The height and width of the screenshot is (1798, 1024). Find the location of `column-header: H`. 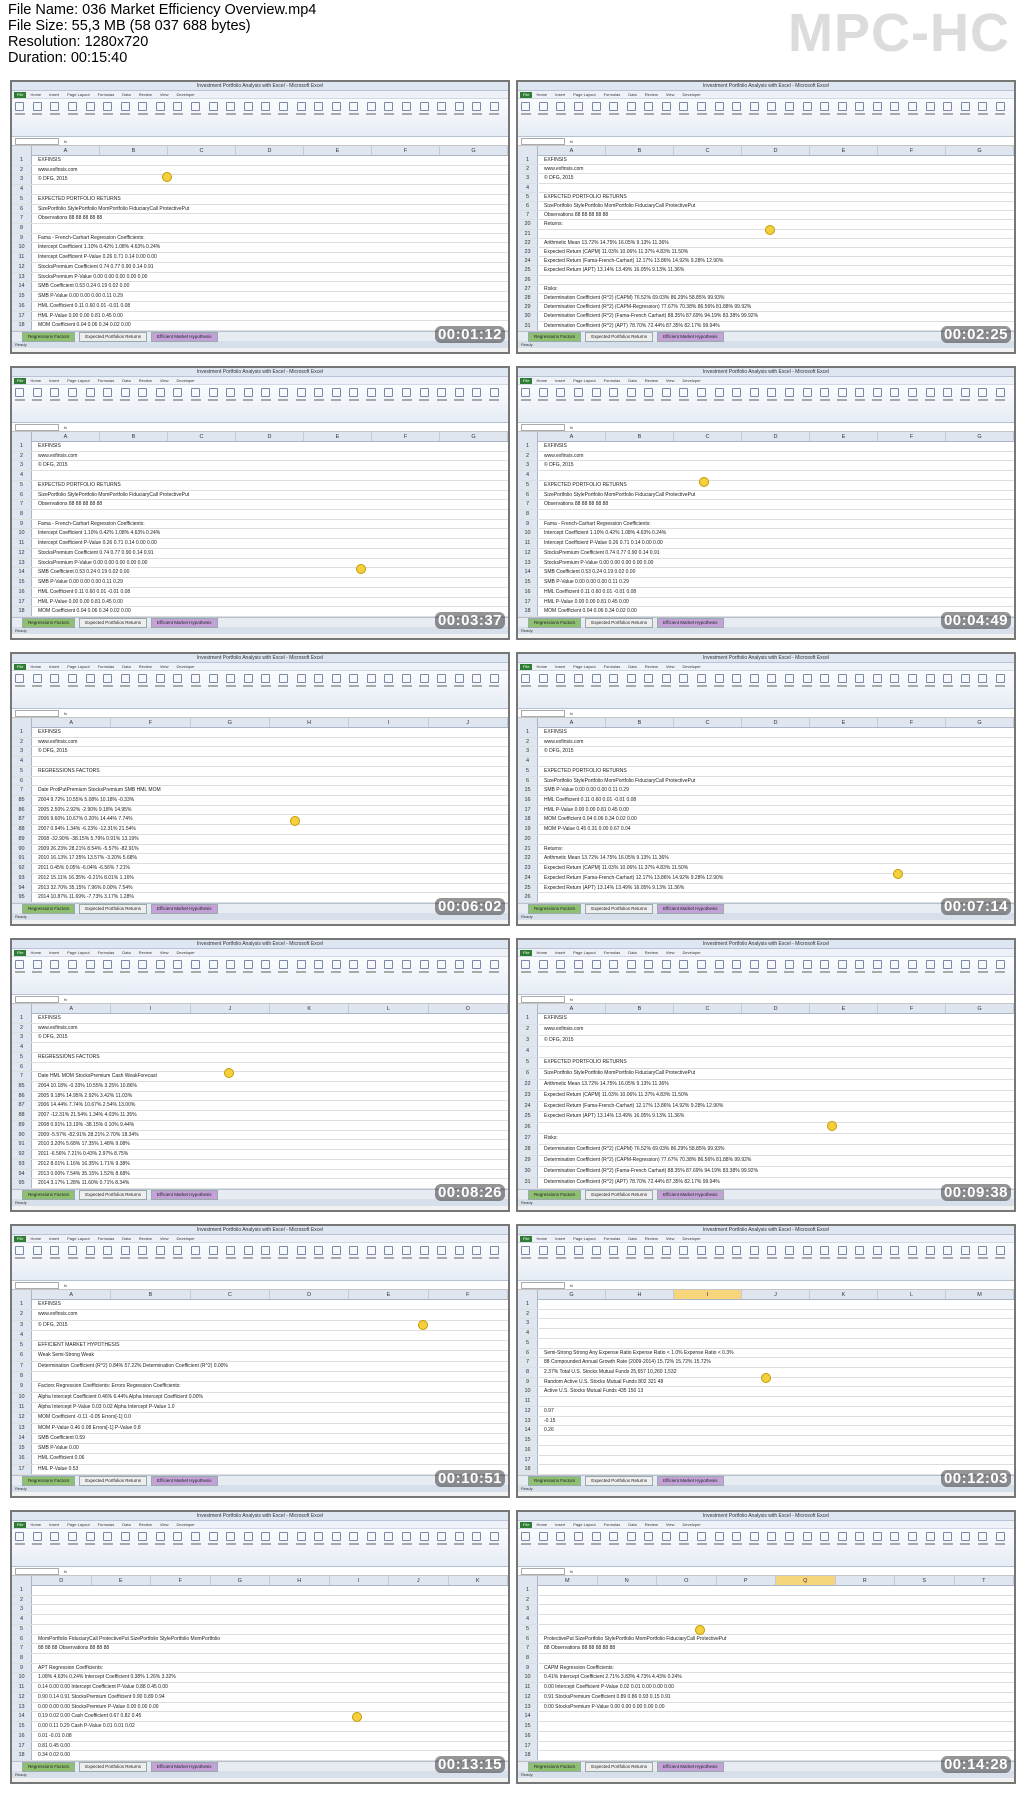

column-header: H is located at coordinates (310, 722).